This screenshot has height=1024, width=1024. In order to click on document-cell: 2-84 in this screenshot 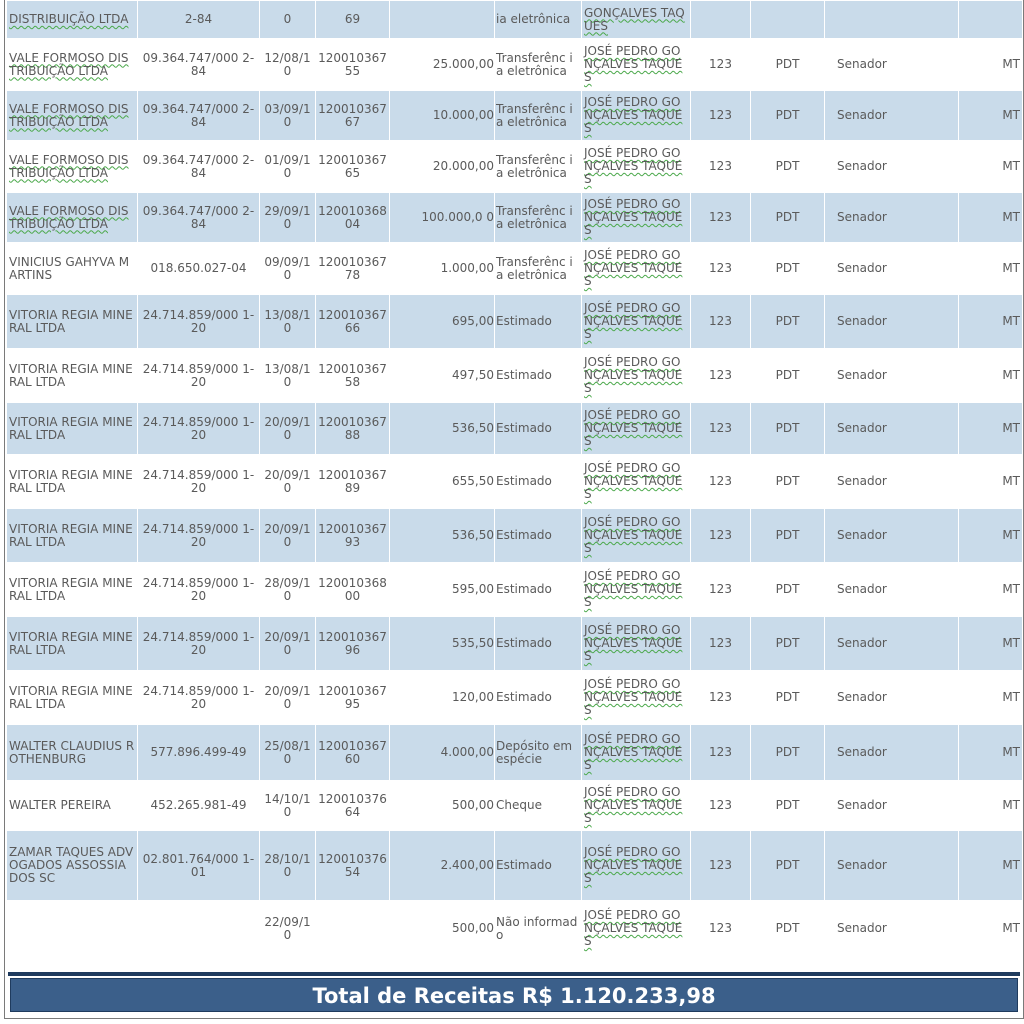, I will do `click(198, 19)`.